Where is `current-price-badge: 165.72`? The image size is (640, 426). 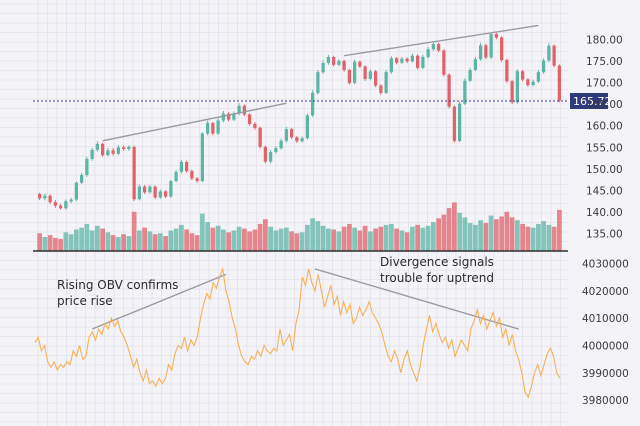
current-price-badge: 165.72 is located at coordinates (591, 100).